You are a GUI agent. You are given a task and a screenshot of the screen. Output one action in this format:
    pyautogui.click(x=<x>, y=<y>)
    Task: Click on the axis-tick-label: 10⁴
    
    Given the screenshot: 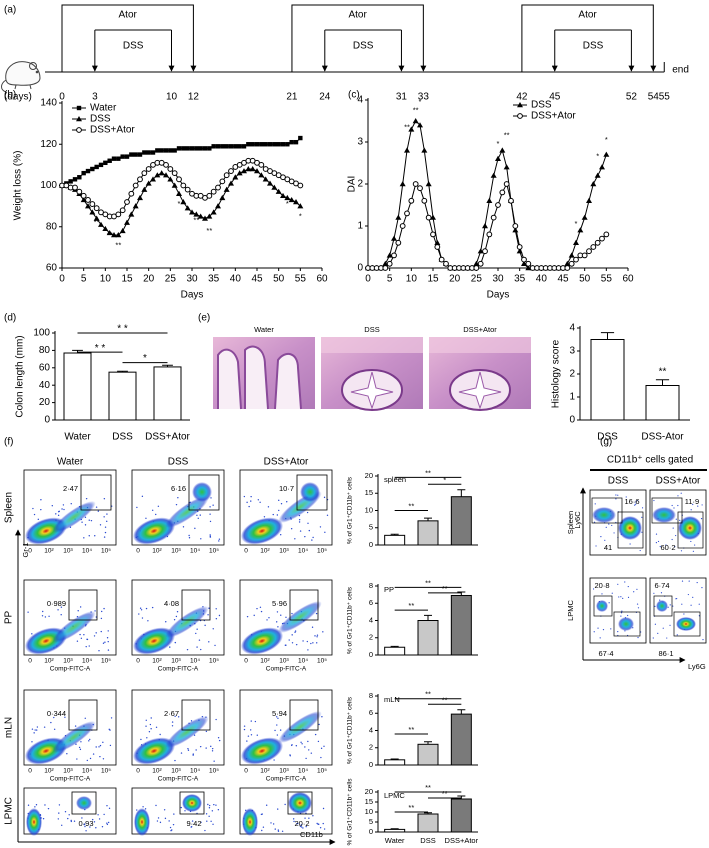 What is the action you would take?
    pyautogui.click(x=87, y=771)
    